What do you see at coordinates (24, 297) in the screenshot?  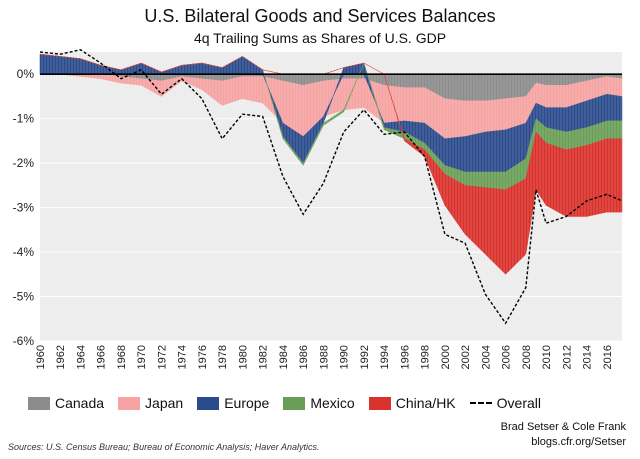 I see `y-tick-label: -5%` at bounding box center [24, 297].